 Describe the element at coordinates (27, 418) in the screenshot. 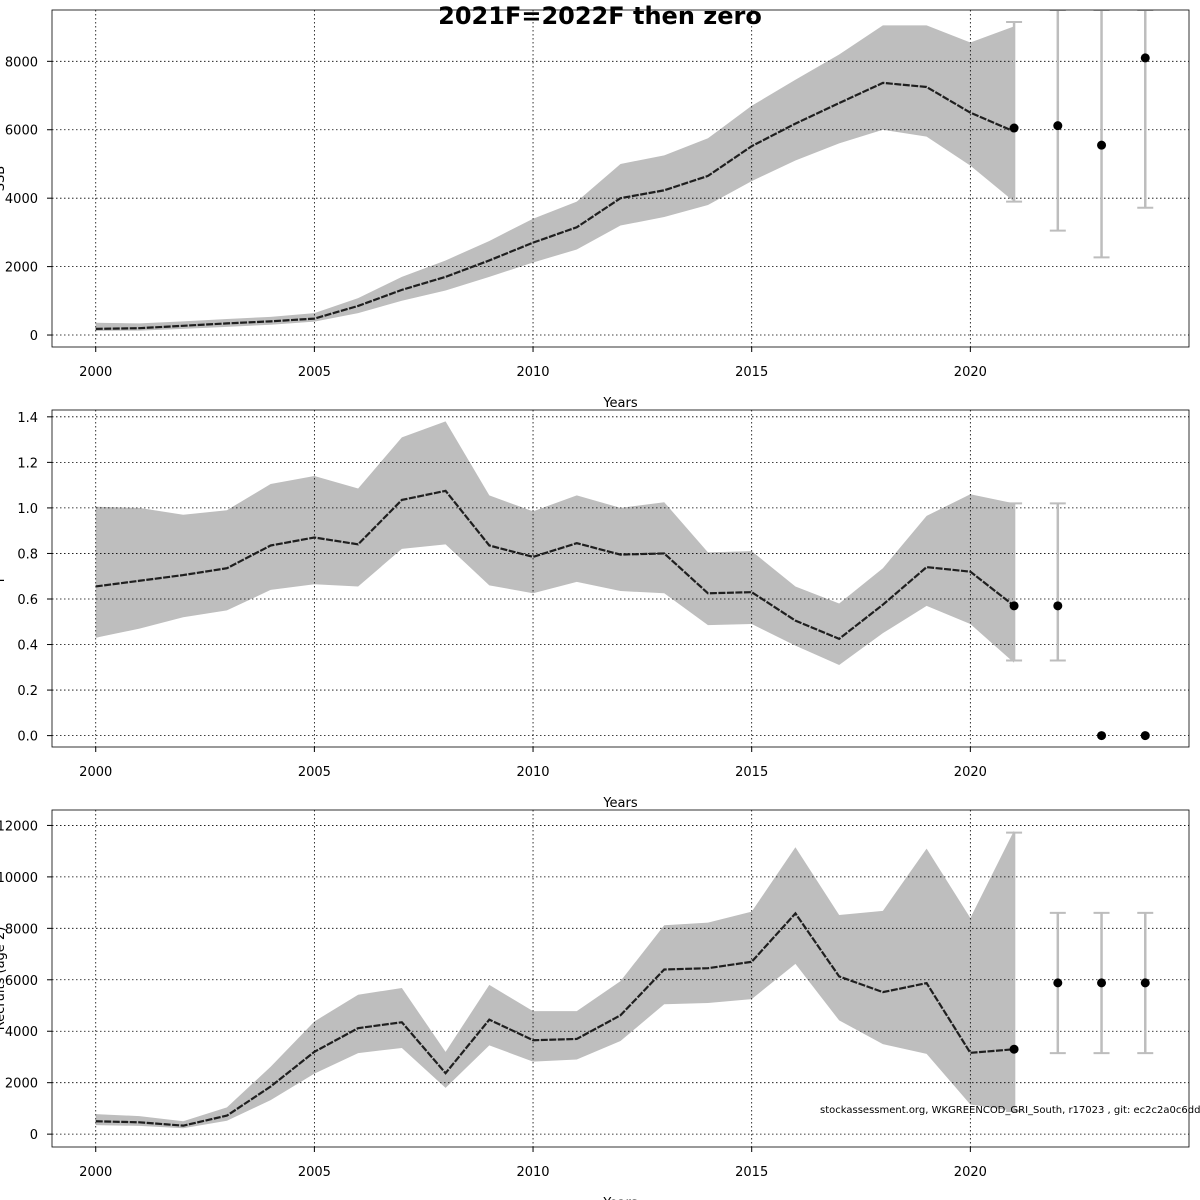

I see `y-tick-label: 1.4` at that location.